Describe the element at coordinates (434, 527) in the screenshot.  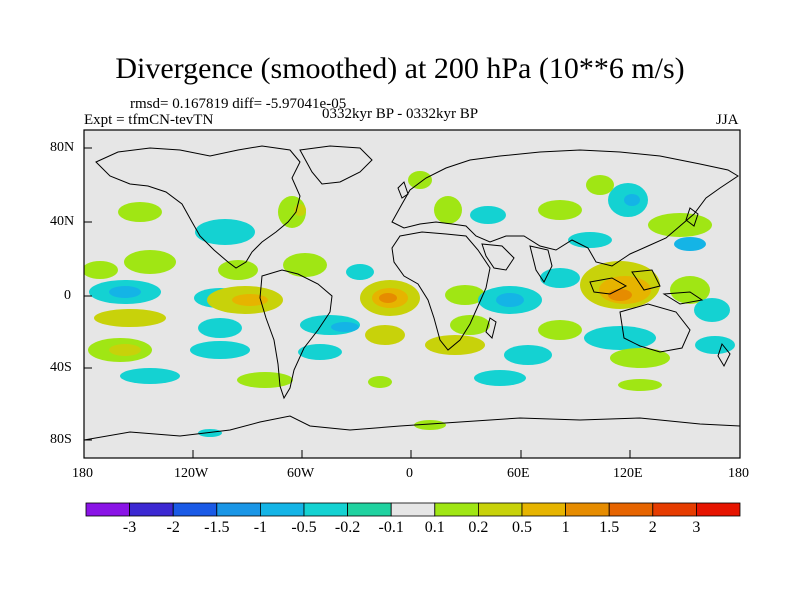
I see `colorbar-label: 0.1` at that location.